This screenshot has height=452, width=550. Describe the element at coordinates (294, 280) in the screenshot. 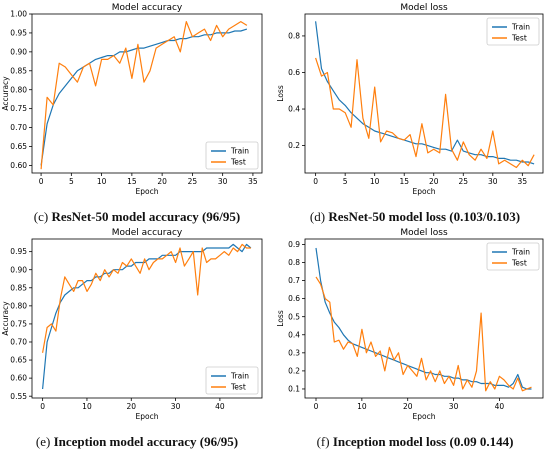

I see `y-tick-label: 0.7` at that location.